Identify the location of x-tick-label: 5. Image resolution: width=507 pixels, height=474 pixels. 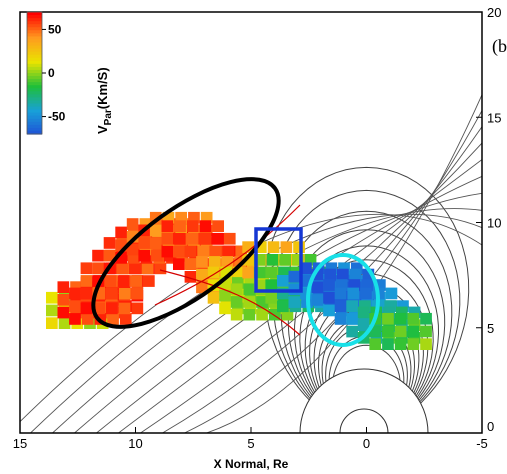
(250, 443).